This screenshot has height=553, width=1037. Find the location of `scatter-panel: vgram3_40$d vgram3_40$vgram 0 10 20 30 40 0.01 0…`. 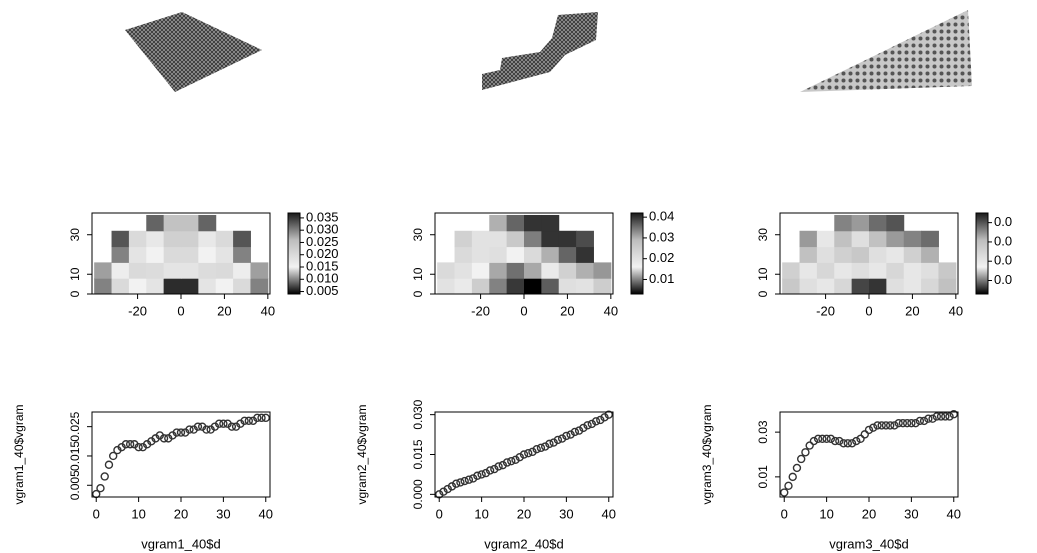

scatter-panel: vgram3_40$d vgram3_40$vgram 0 10 20 30 40 0.01 0… is located at coordinates (830, 477).